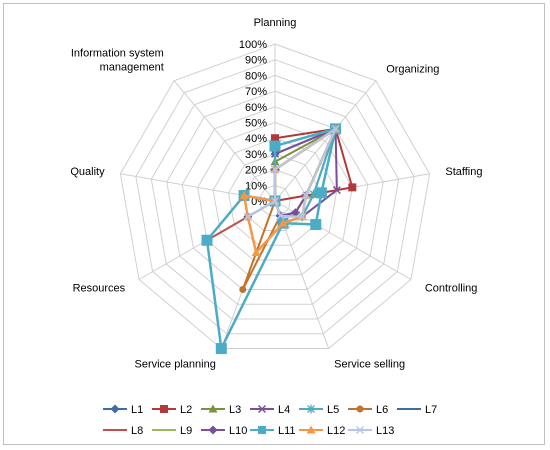 The height and width of the screenshot is (450, 550). What do you see at coordinates (172, 431) in the screenshot?
I see `legend-item: L9` at bounding box center [172, 431].